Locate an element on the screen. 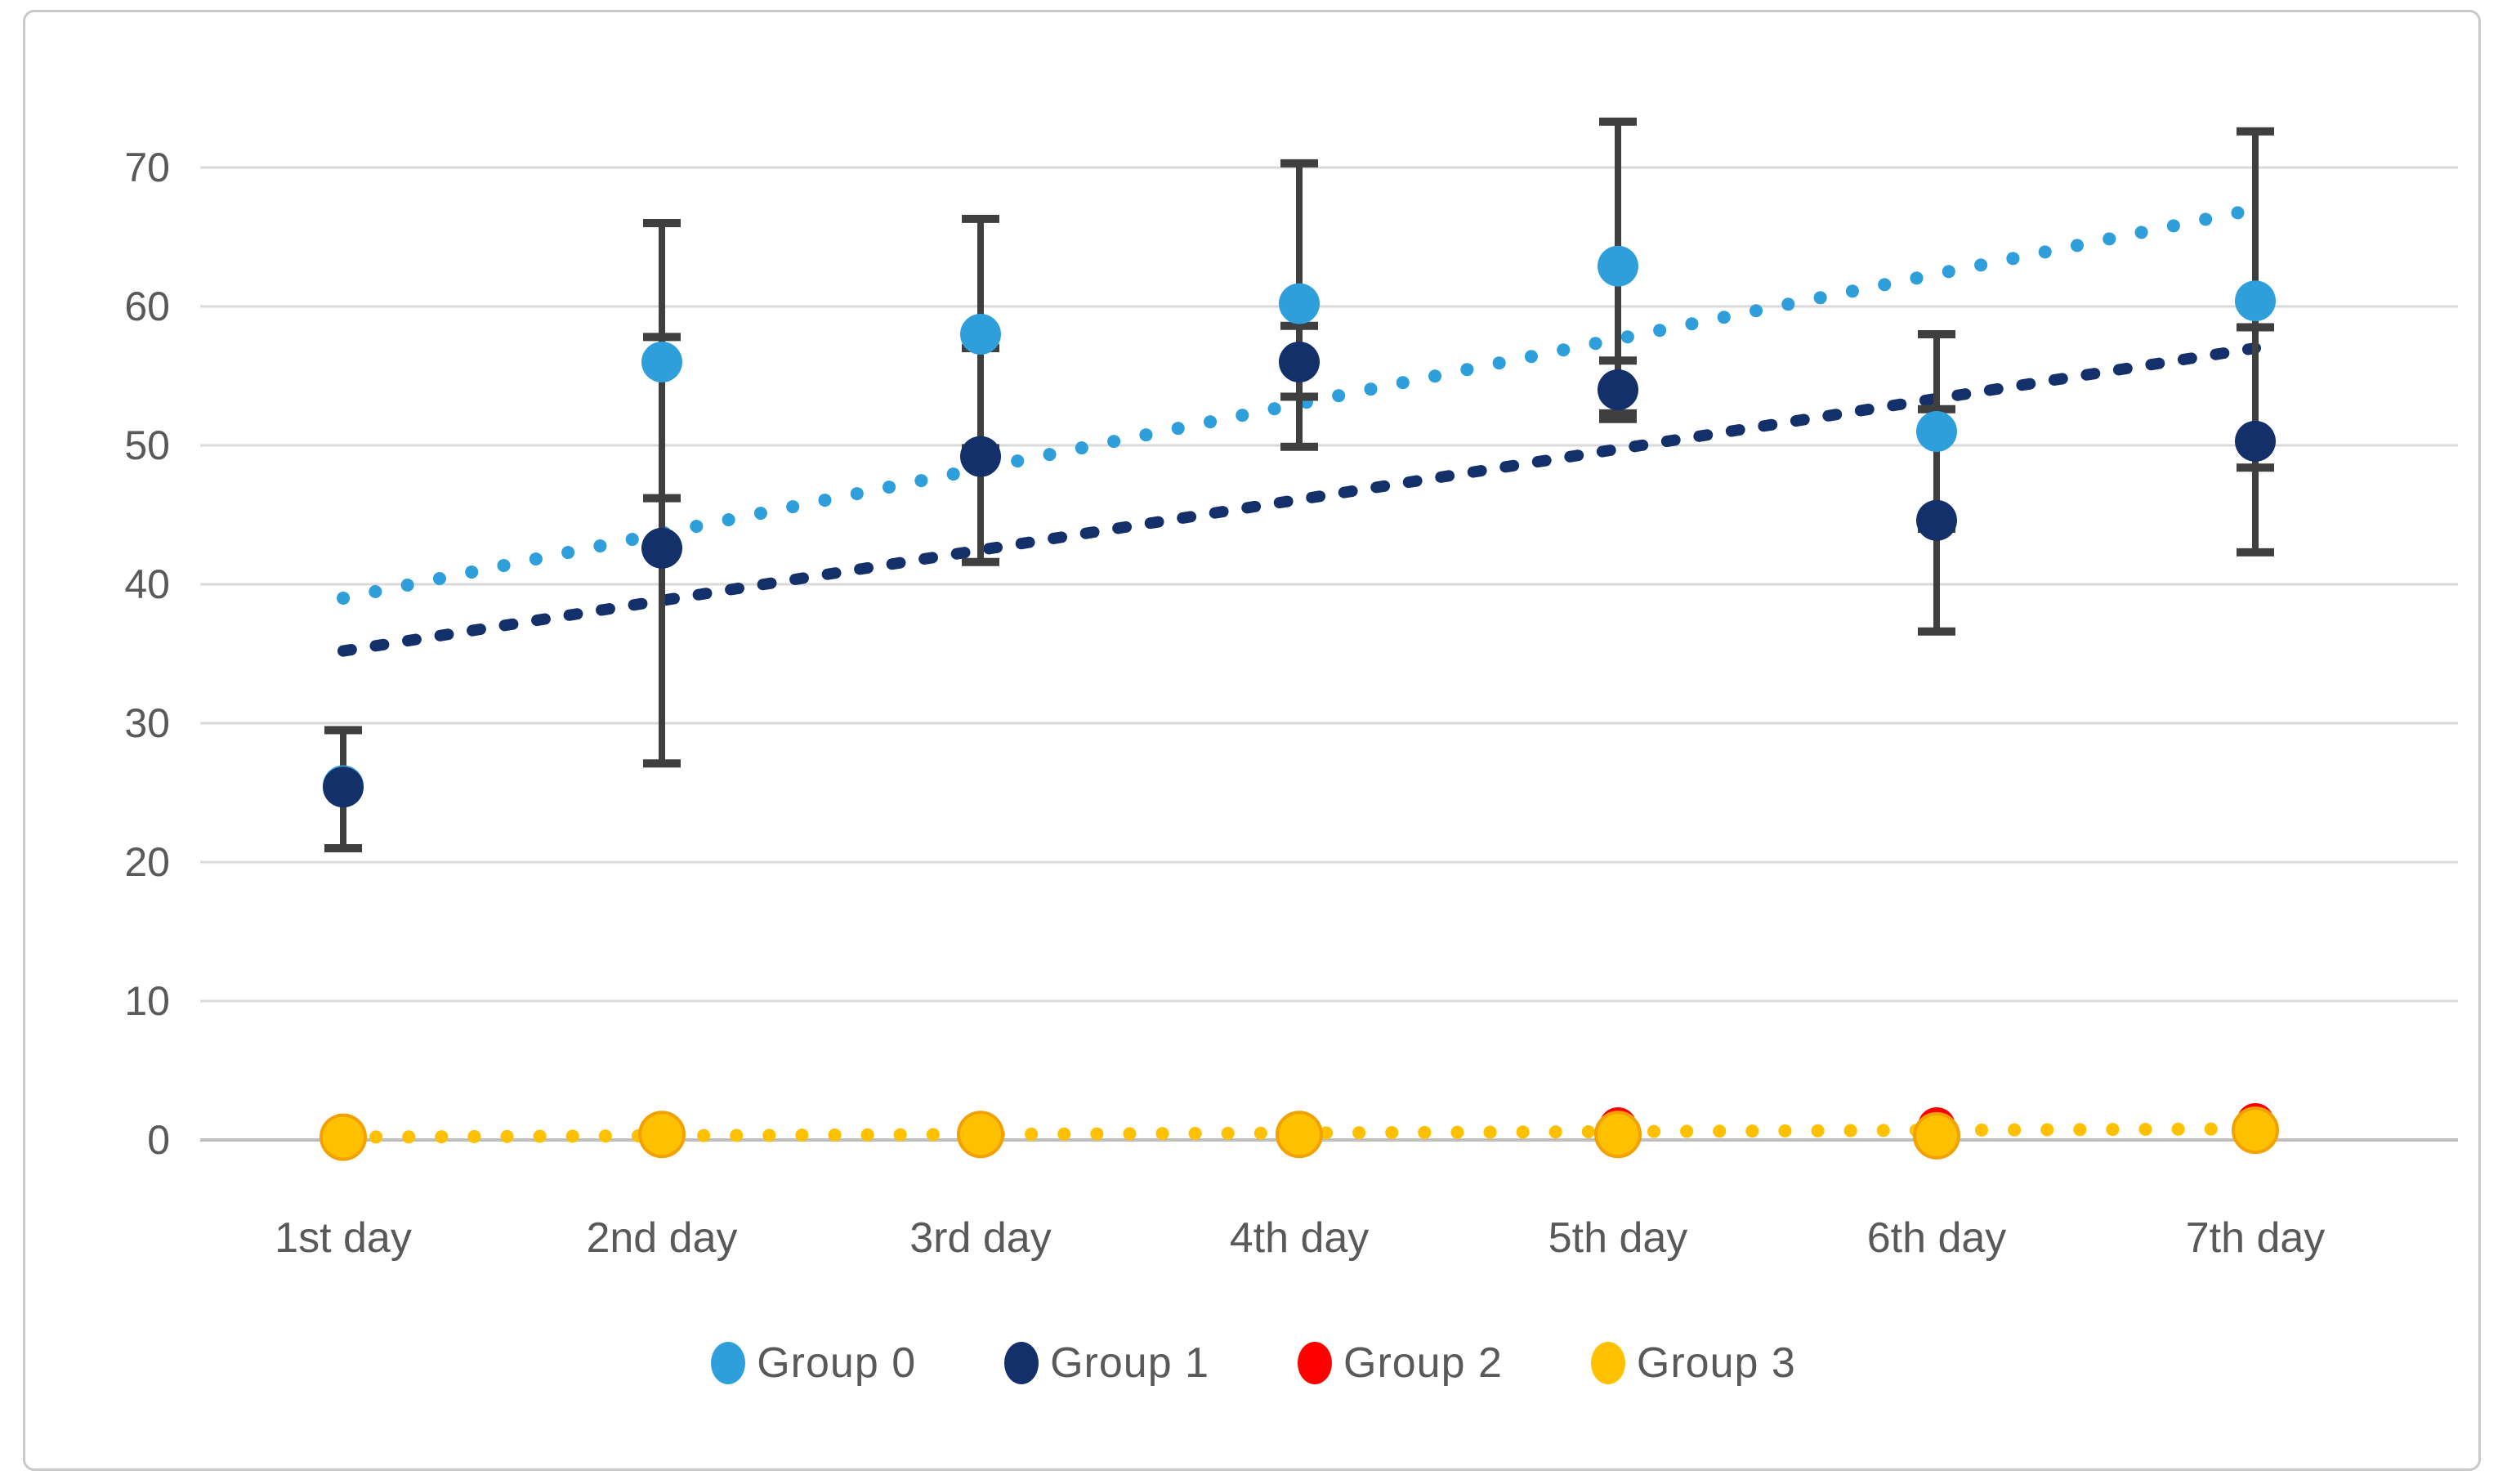 The height and width of the screenshot is (1484, 2507). chart-legend: Group 0 Group 1 Group 2 Group 3 is located at coordinates (1253, 1363).